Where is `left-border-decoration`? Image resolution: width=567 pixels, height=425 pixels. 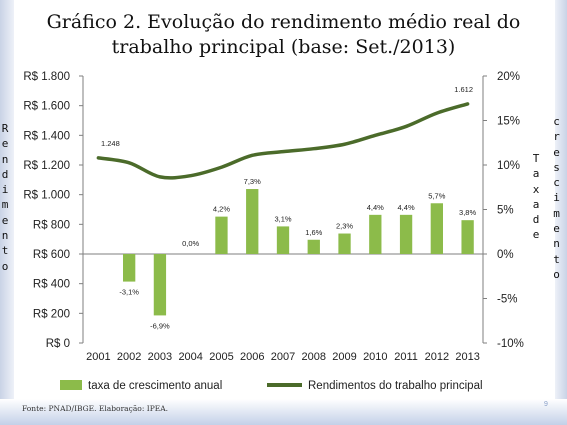 left-border-decoration is located at coordinates (7, 212).